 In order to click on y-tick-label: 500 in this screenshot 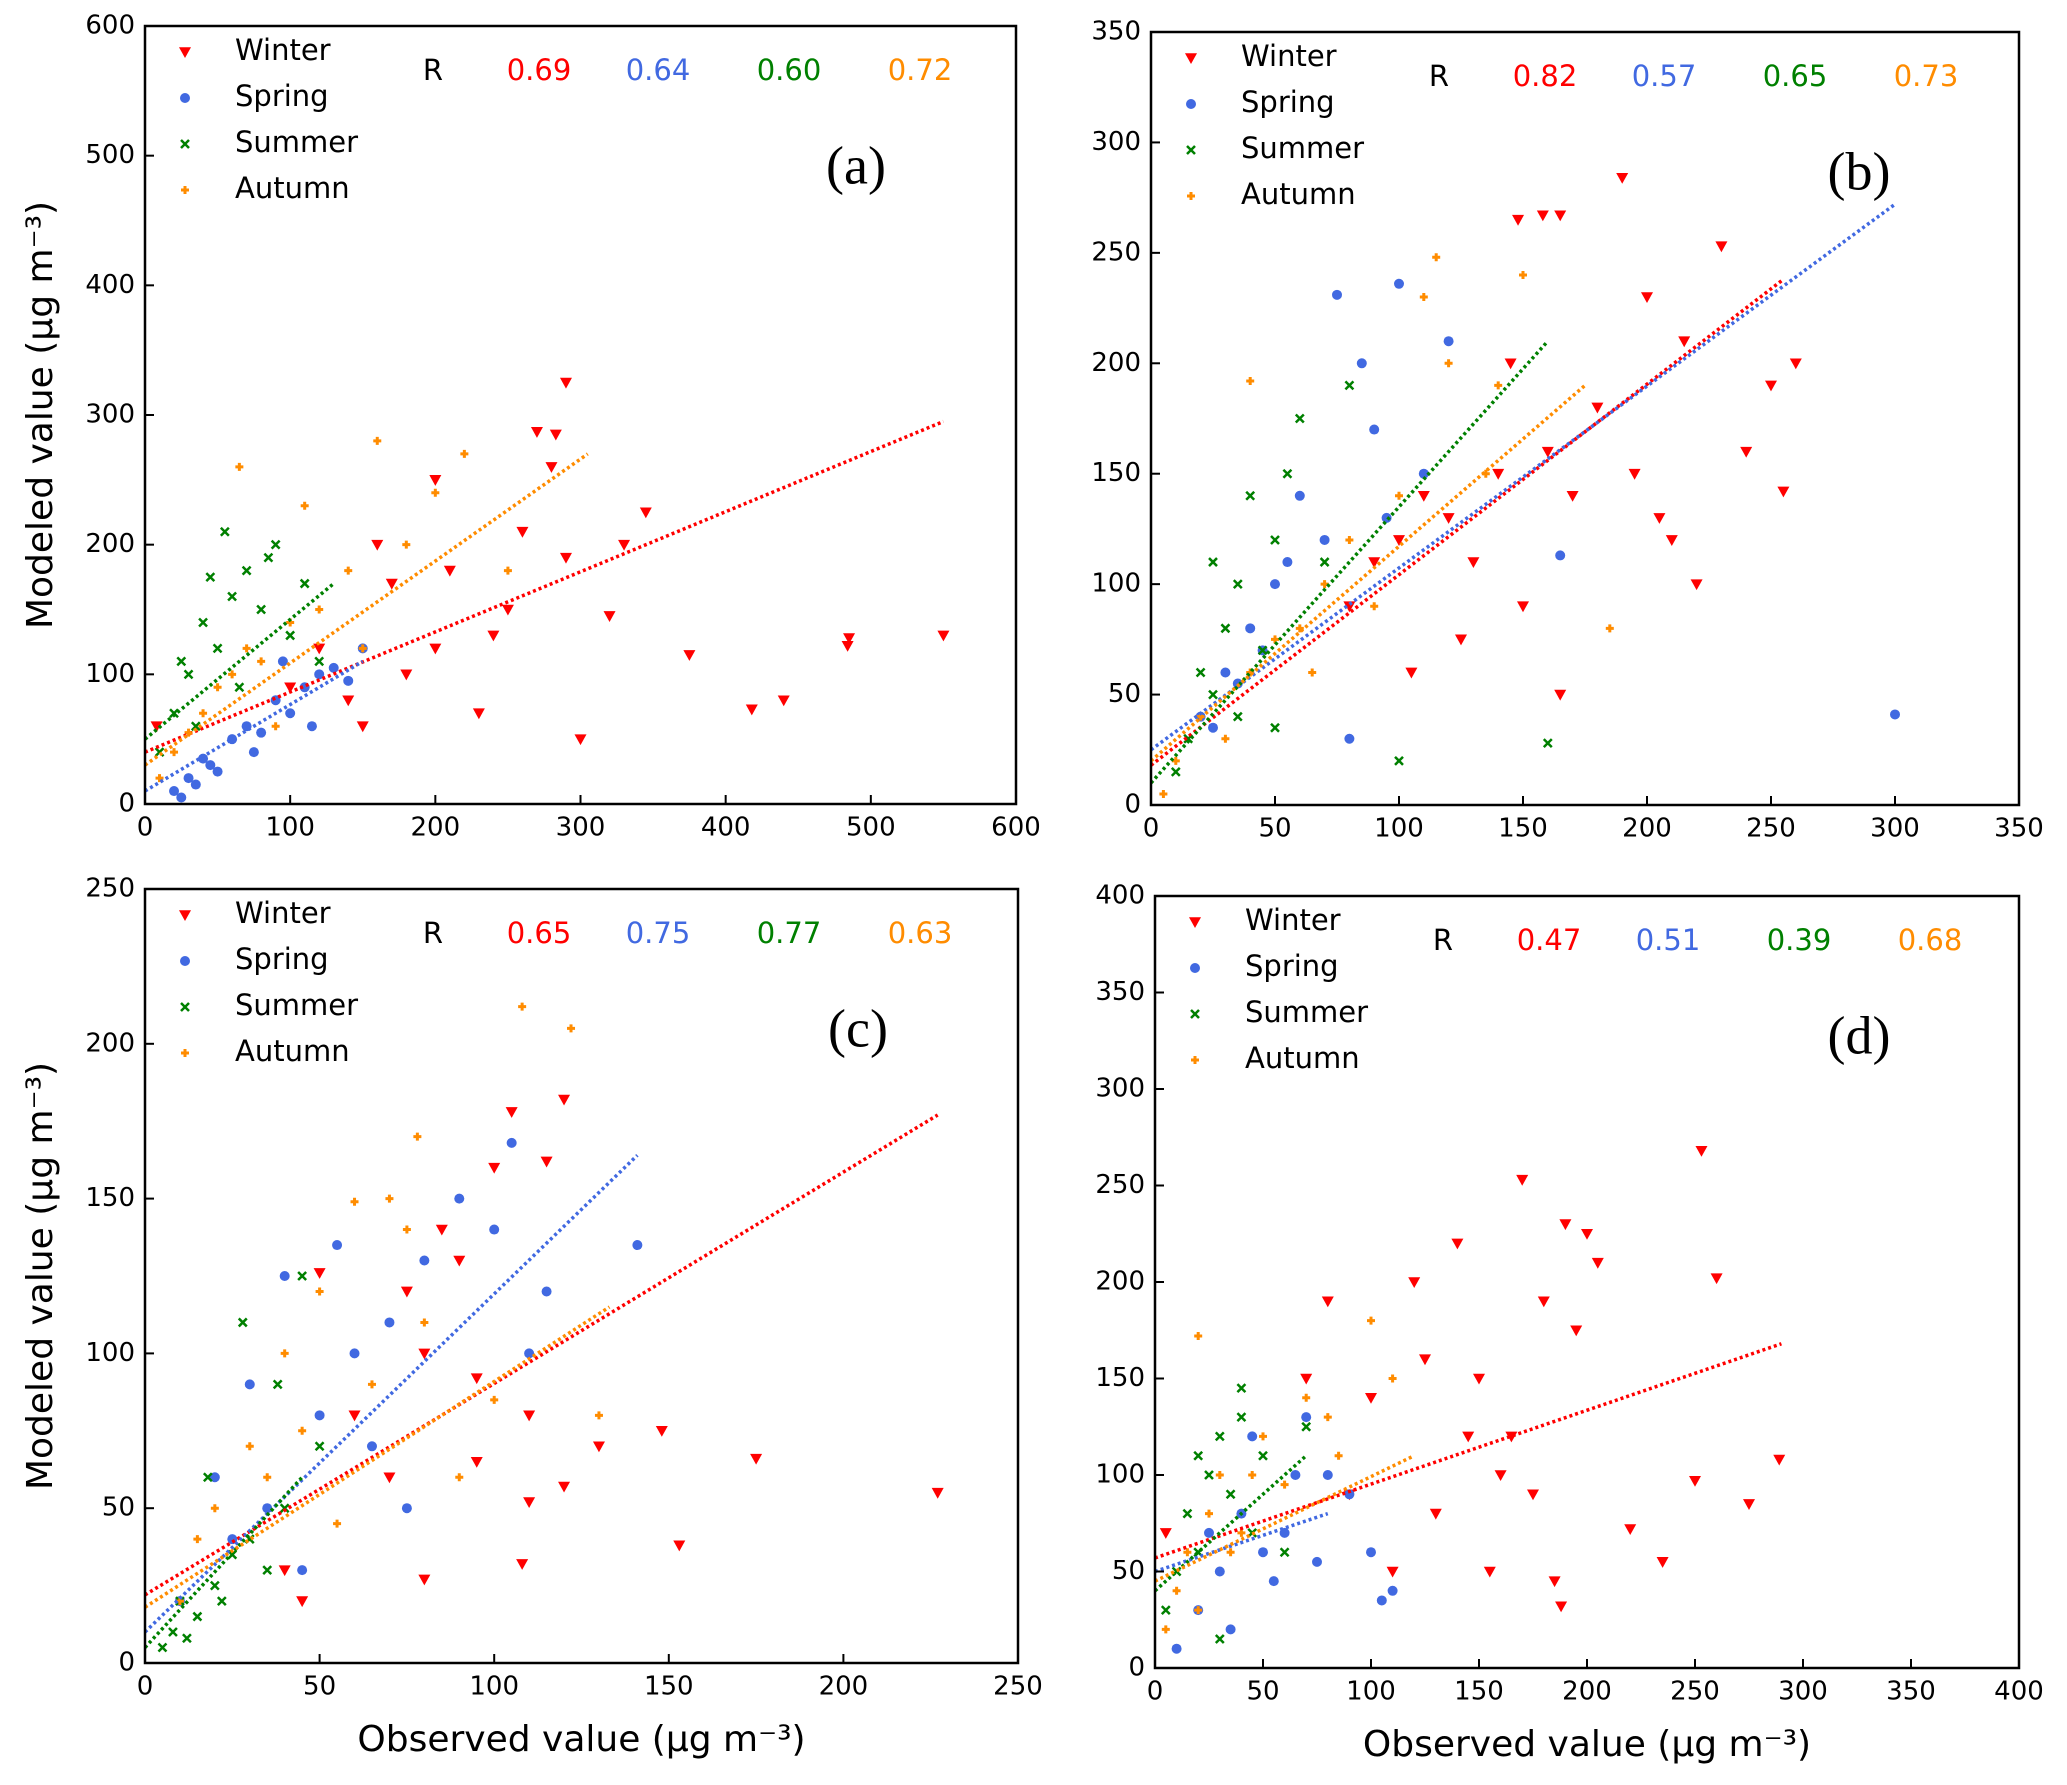, I will do `click(110, 155)`.